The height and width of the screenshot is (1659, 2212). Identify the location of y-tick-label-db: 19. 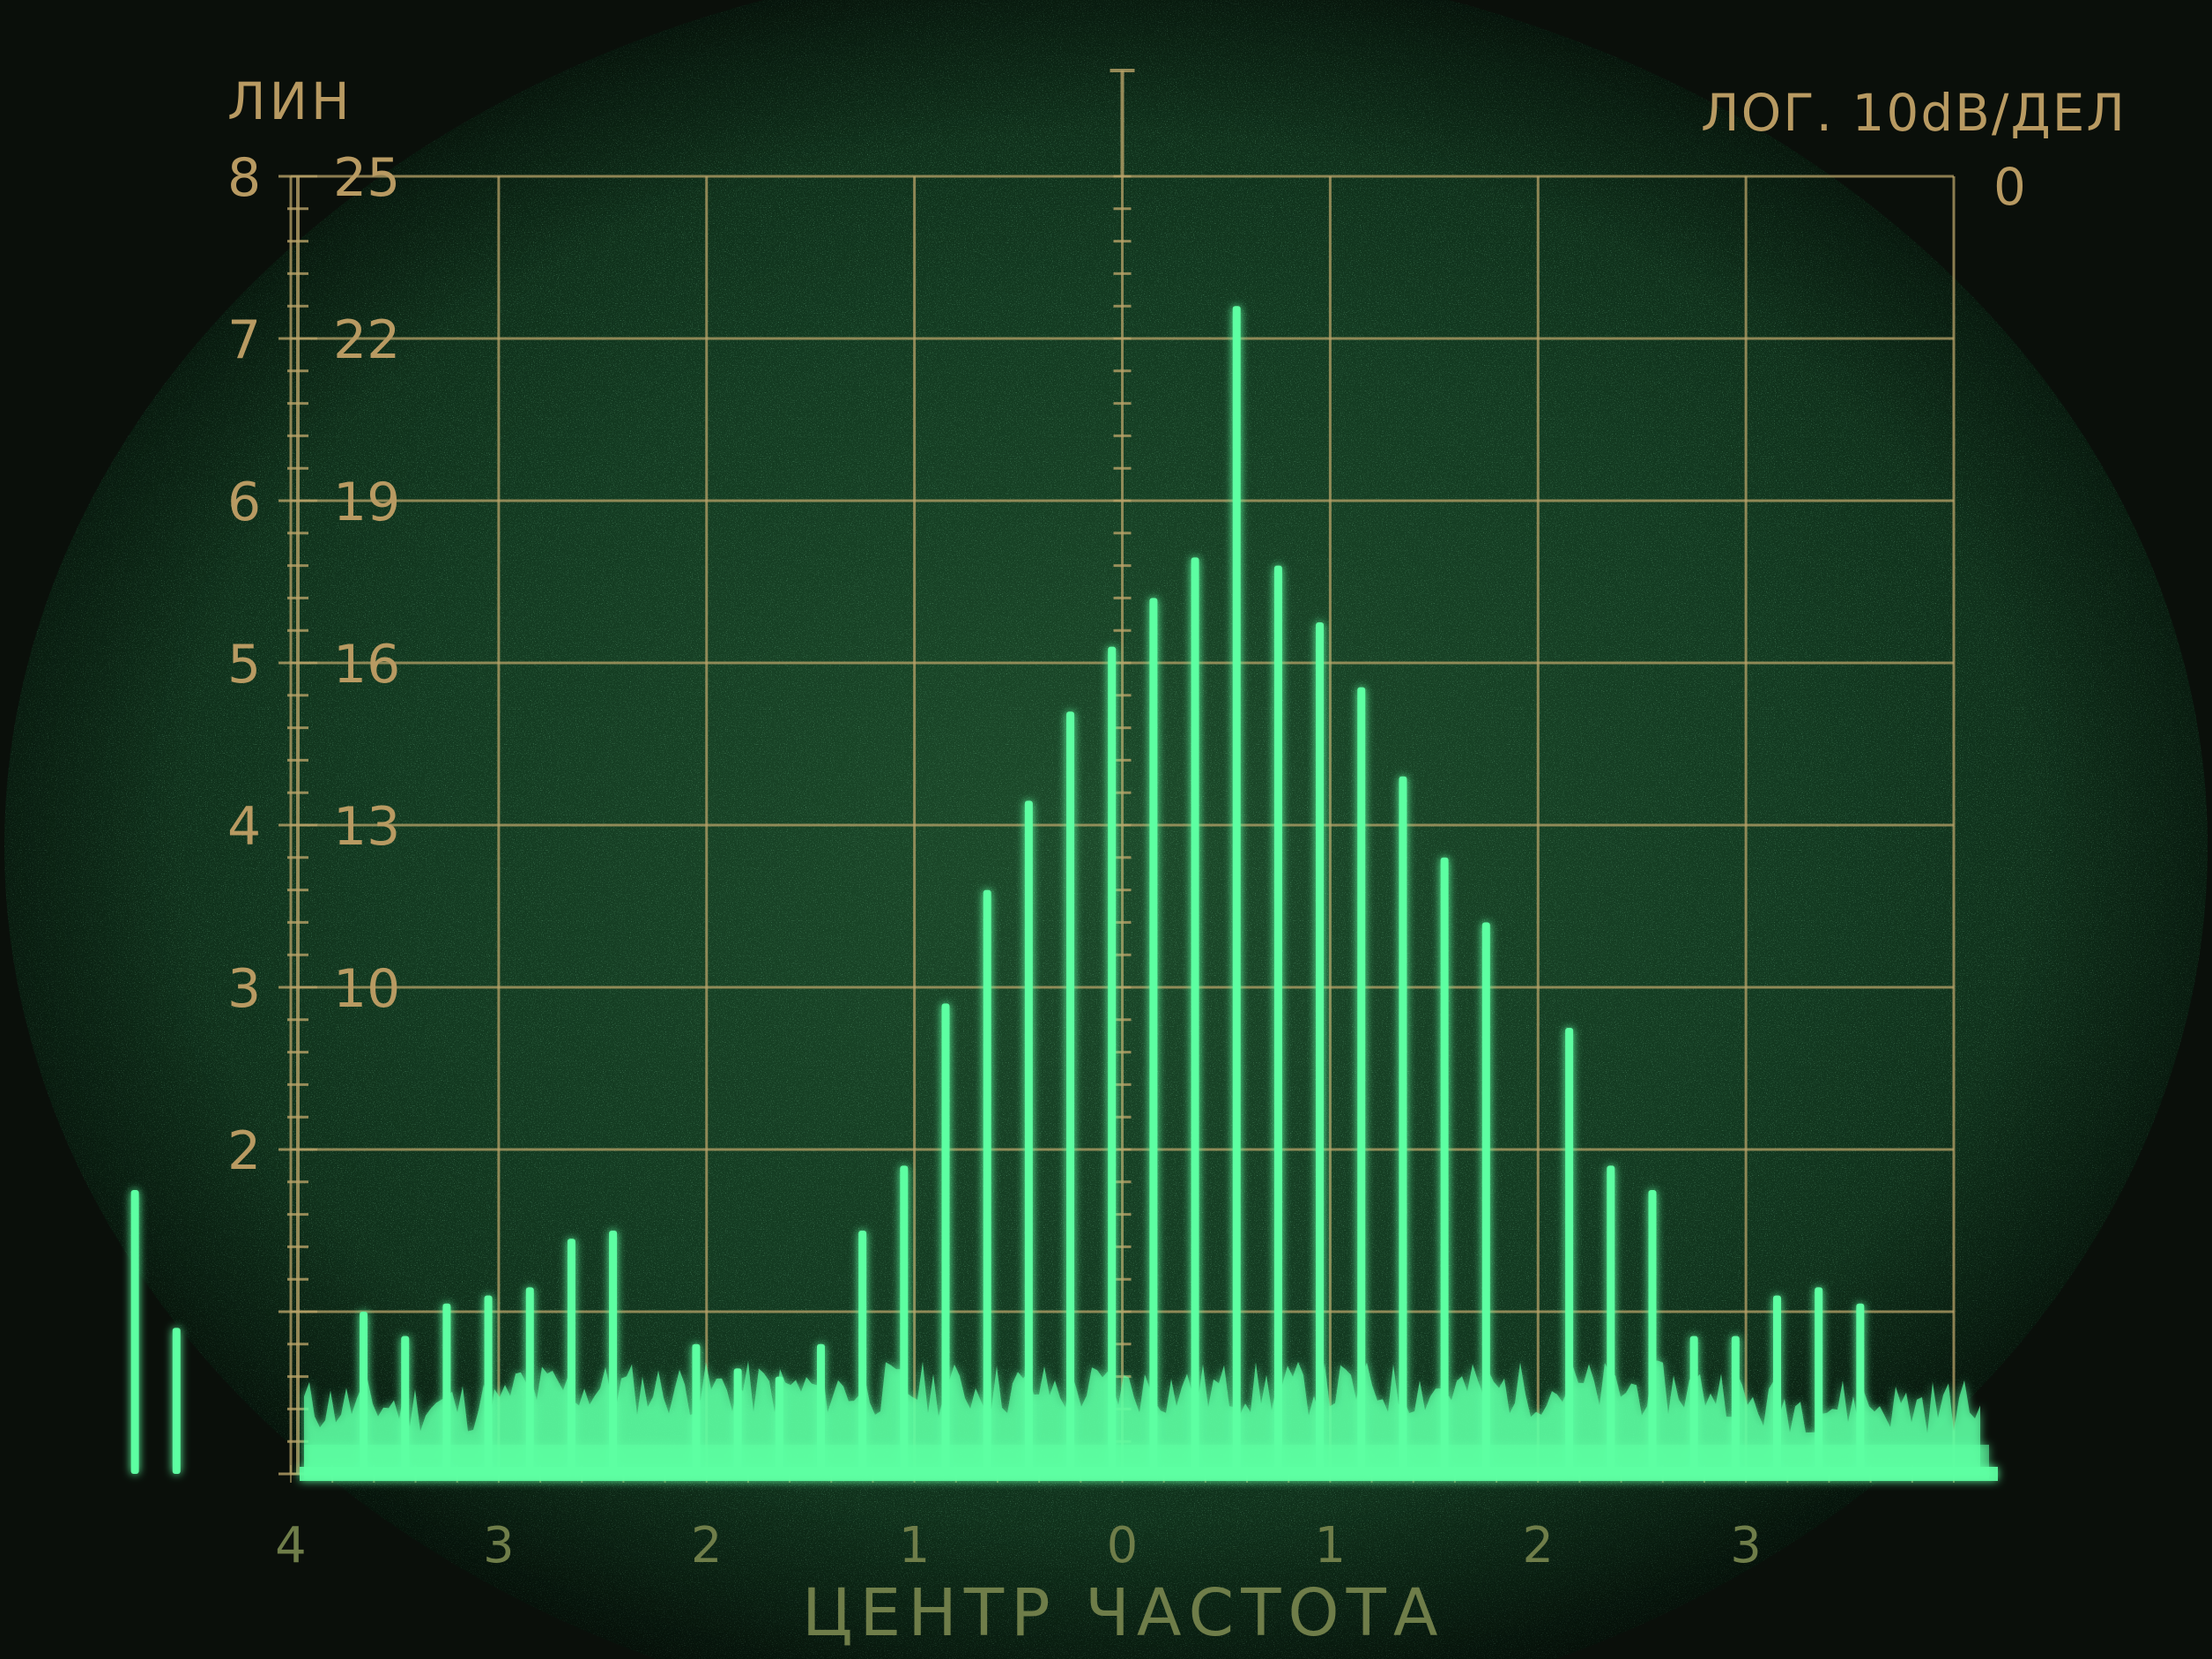
(367, 502).